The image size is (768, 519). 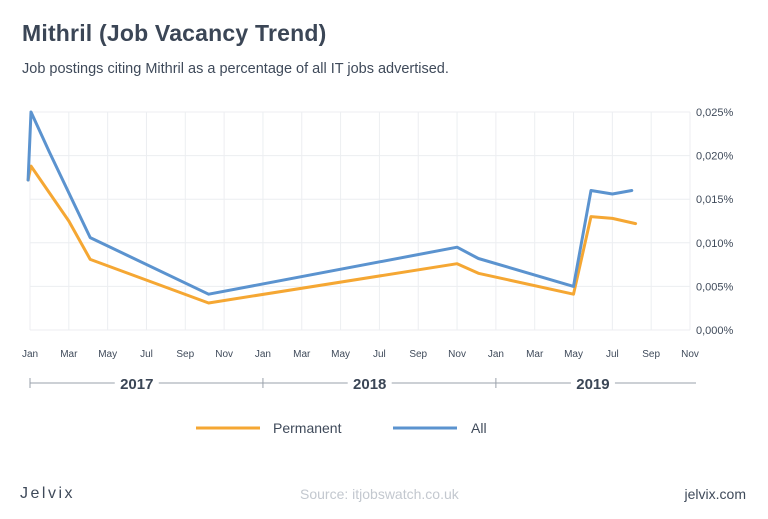 I want to click on y-tick-label: 0,025%, so click(x=715, y=113).